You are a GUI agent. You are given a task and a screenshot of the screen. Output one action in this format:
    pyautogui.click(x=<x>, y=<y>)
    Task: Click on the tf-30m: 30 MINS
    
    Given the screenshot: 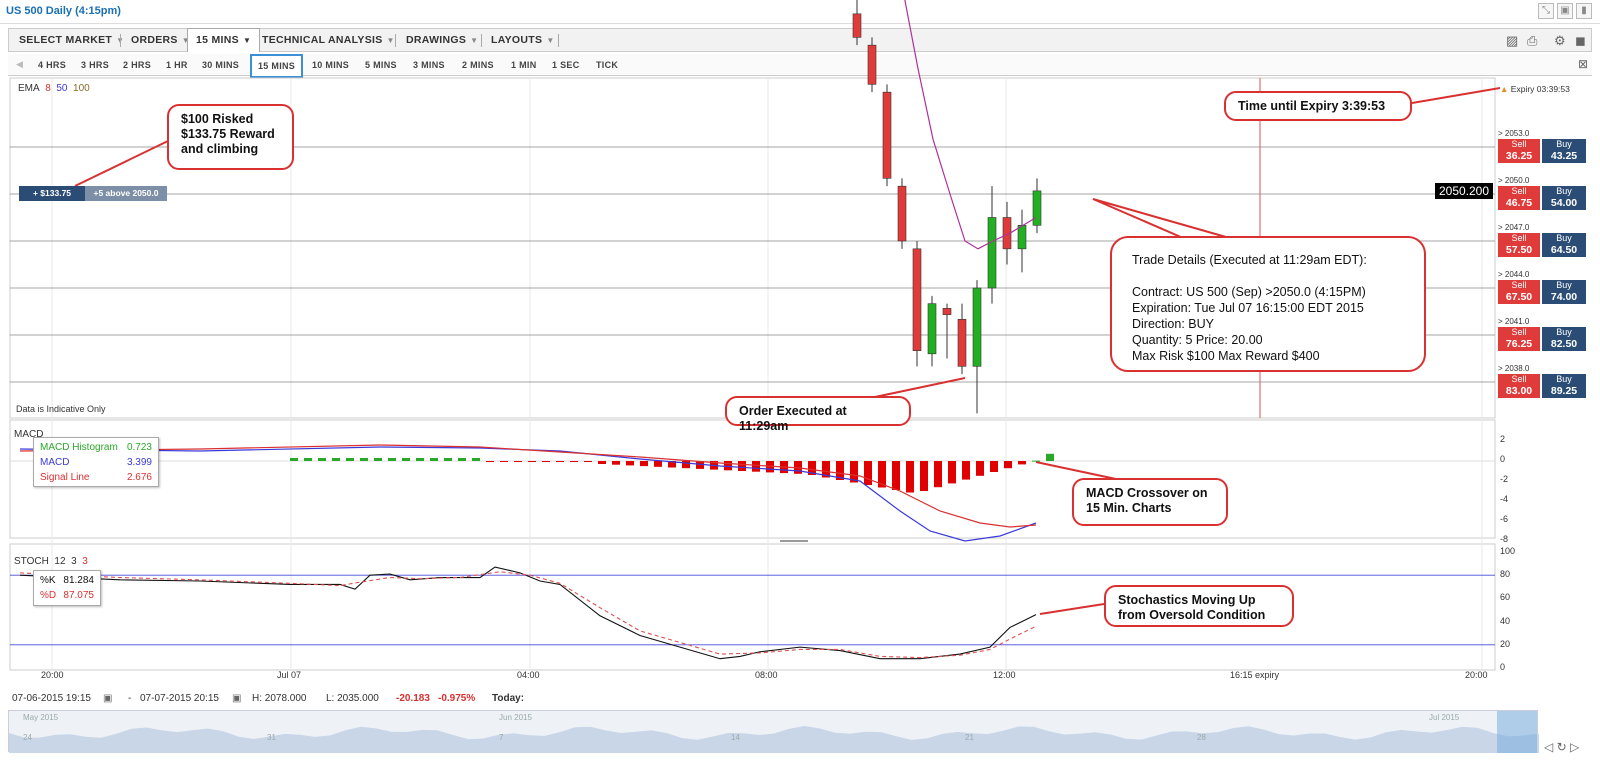 What is the action you would take?
    pyautogui.click(x=221, y=65)
    